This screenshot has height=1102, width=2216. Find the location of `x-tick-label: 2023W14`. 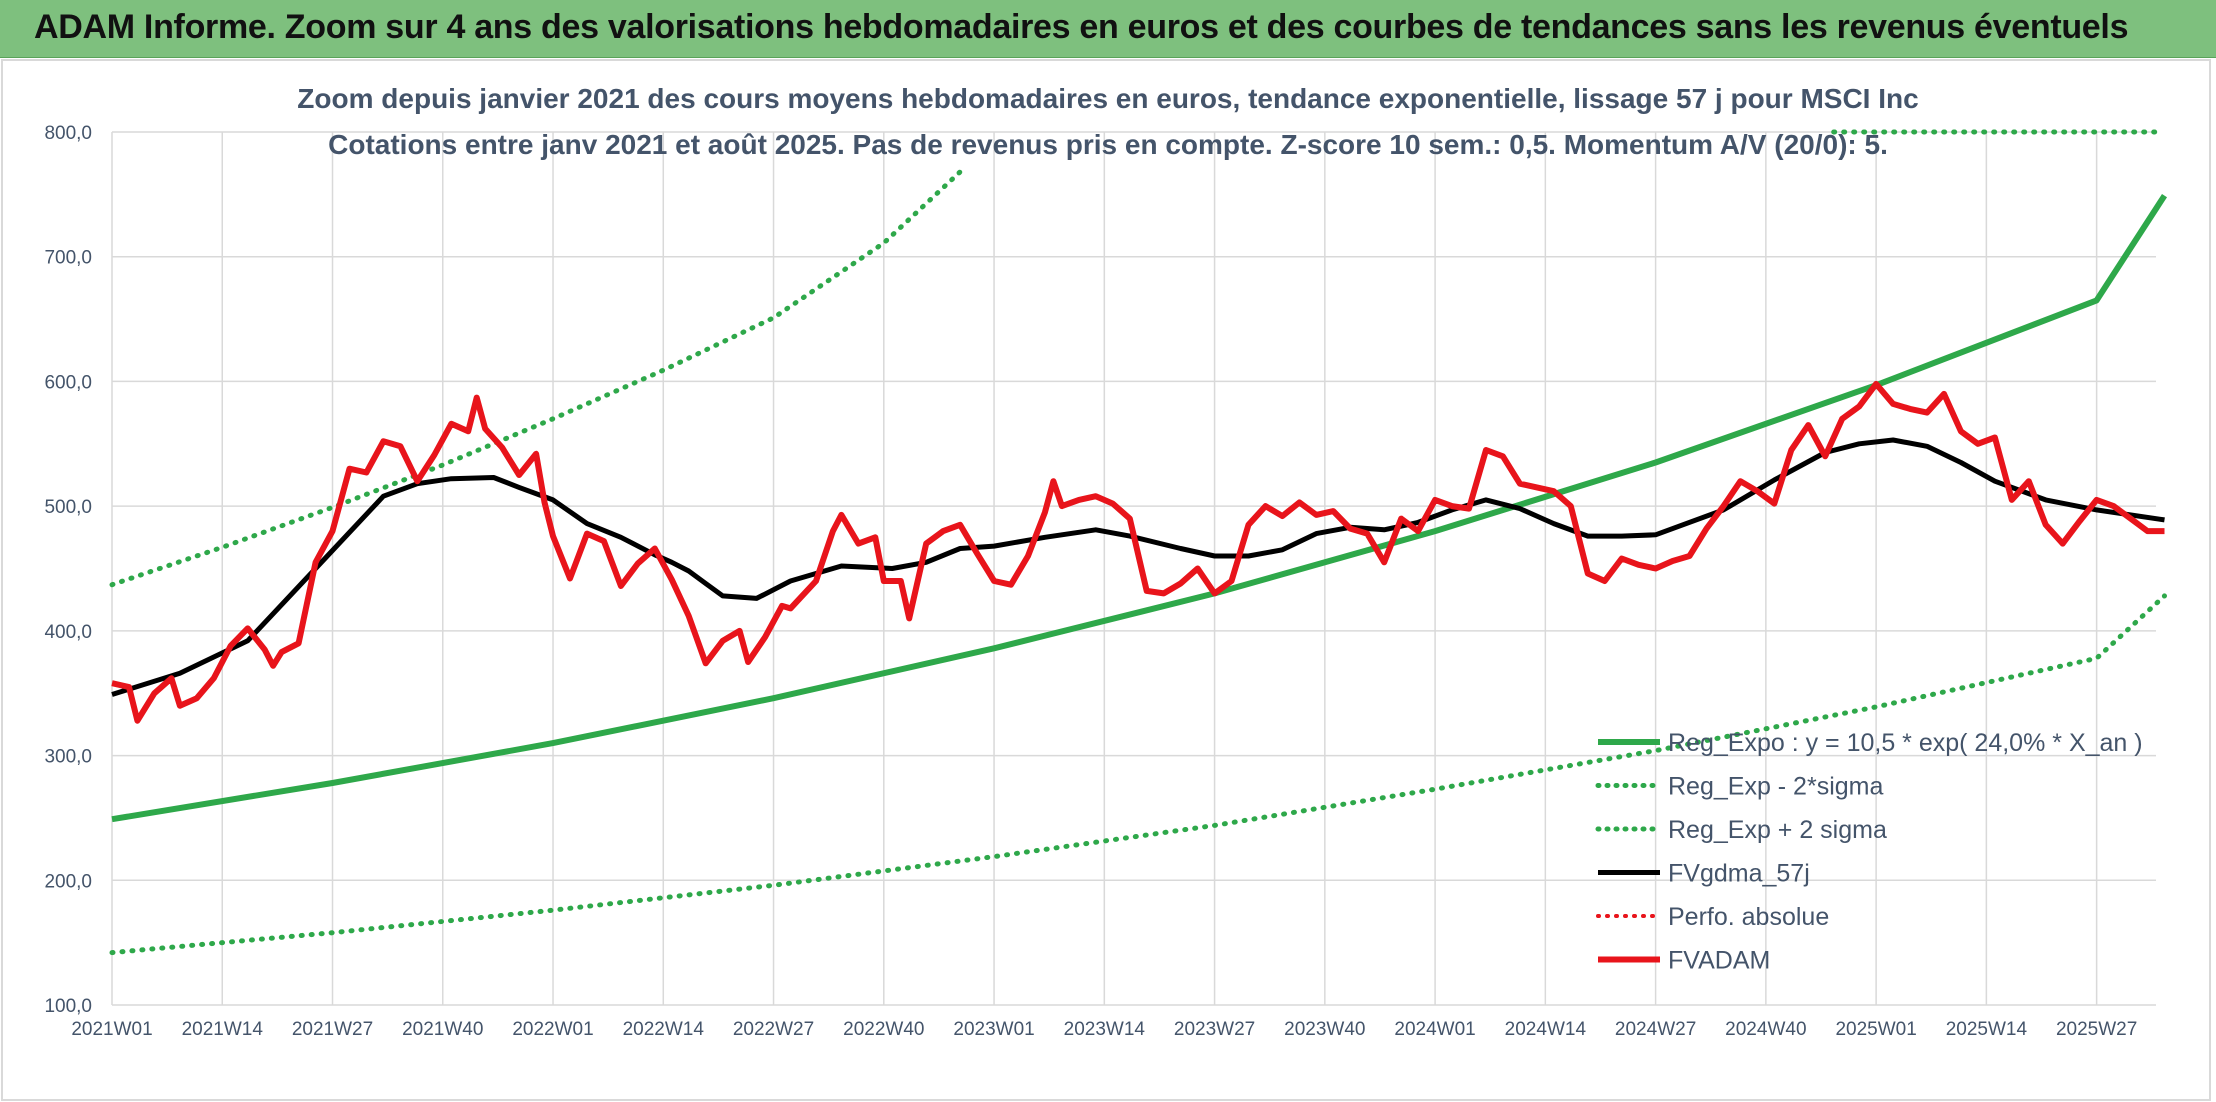

x-tick-label: 2023W14 is located at coordinates (1105, 1029).